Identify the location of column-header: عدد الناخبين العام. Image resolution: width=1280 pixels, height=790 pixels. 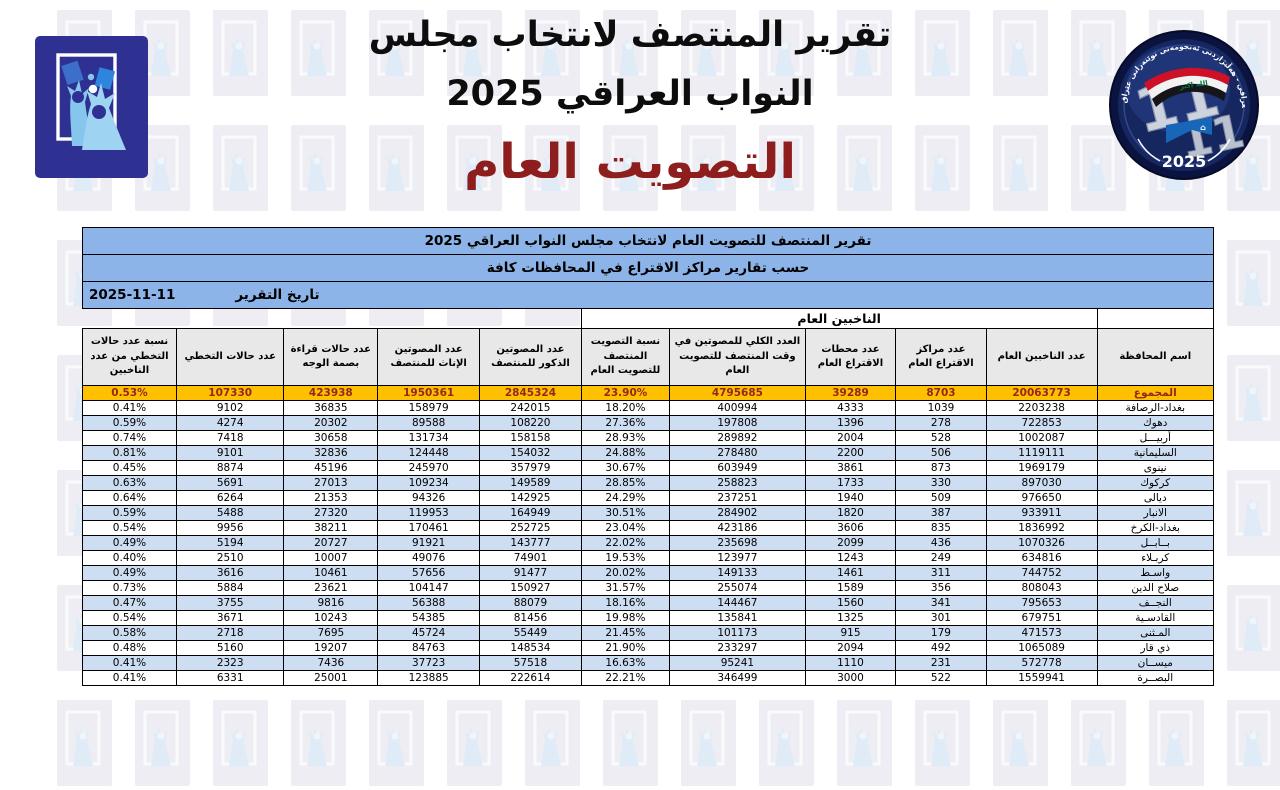
(1041, 357).